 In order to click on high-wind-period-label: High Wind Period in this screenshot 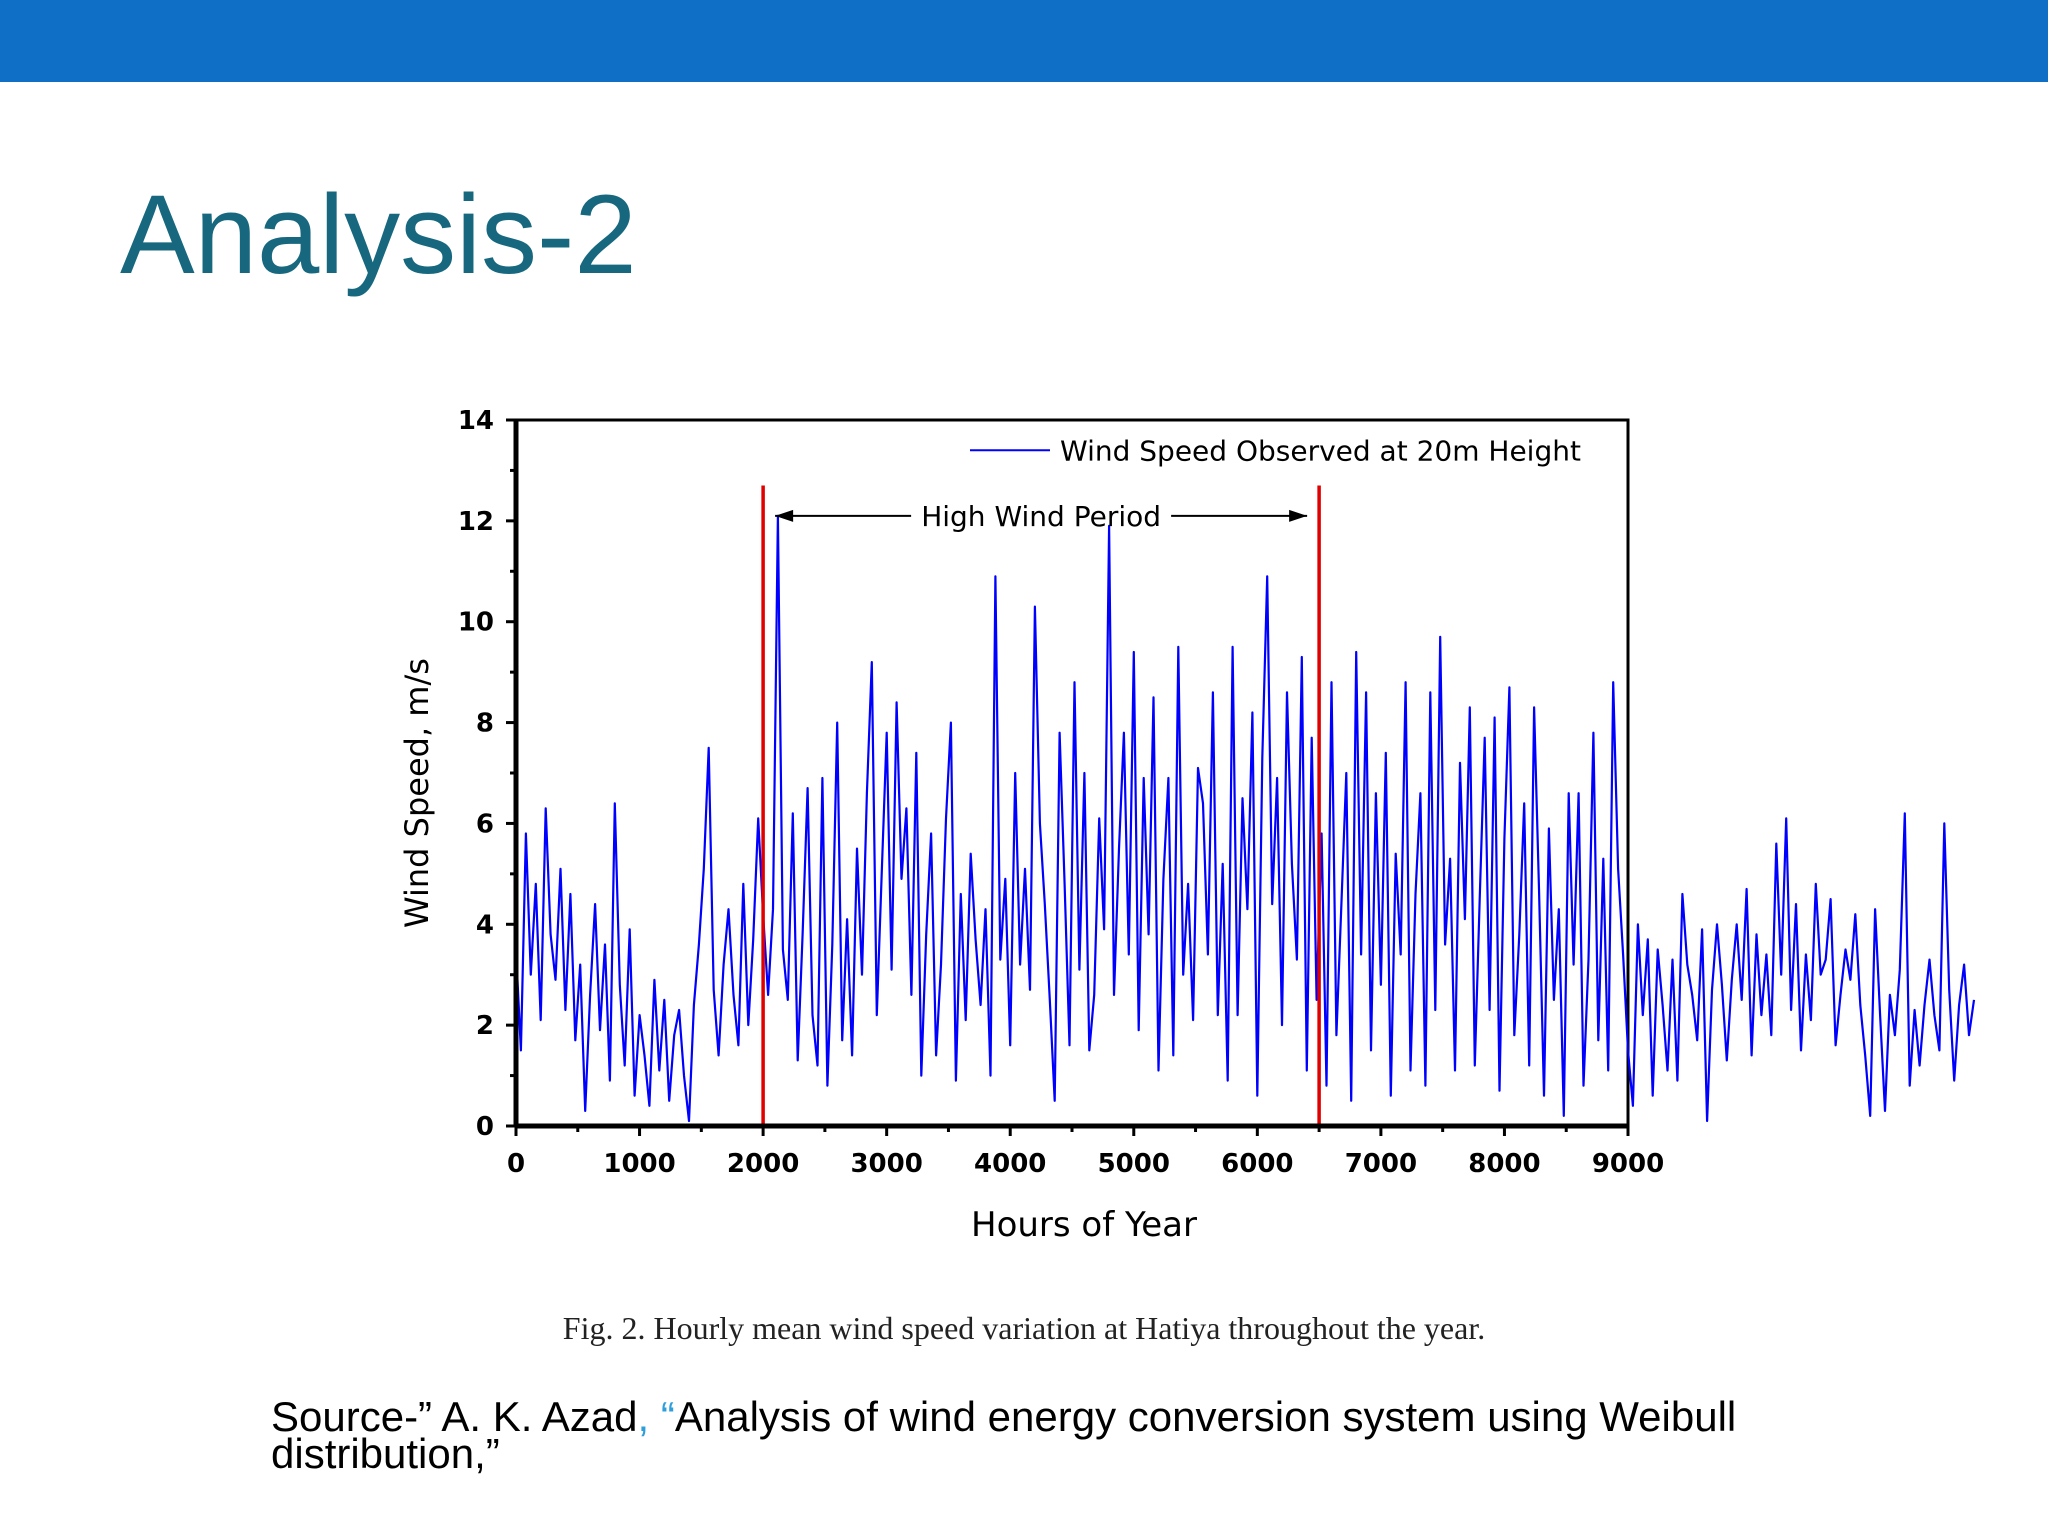, I will do `click(1041, 516)`.